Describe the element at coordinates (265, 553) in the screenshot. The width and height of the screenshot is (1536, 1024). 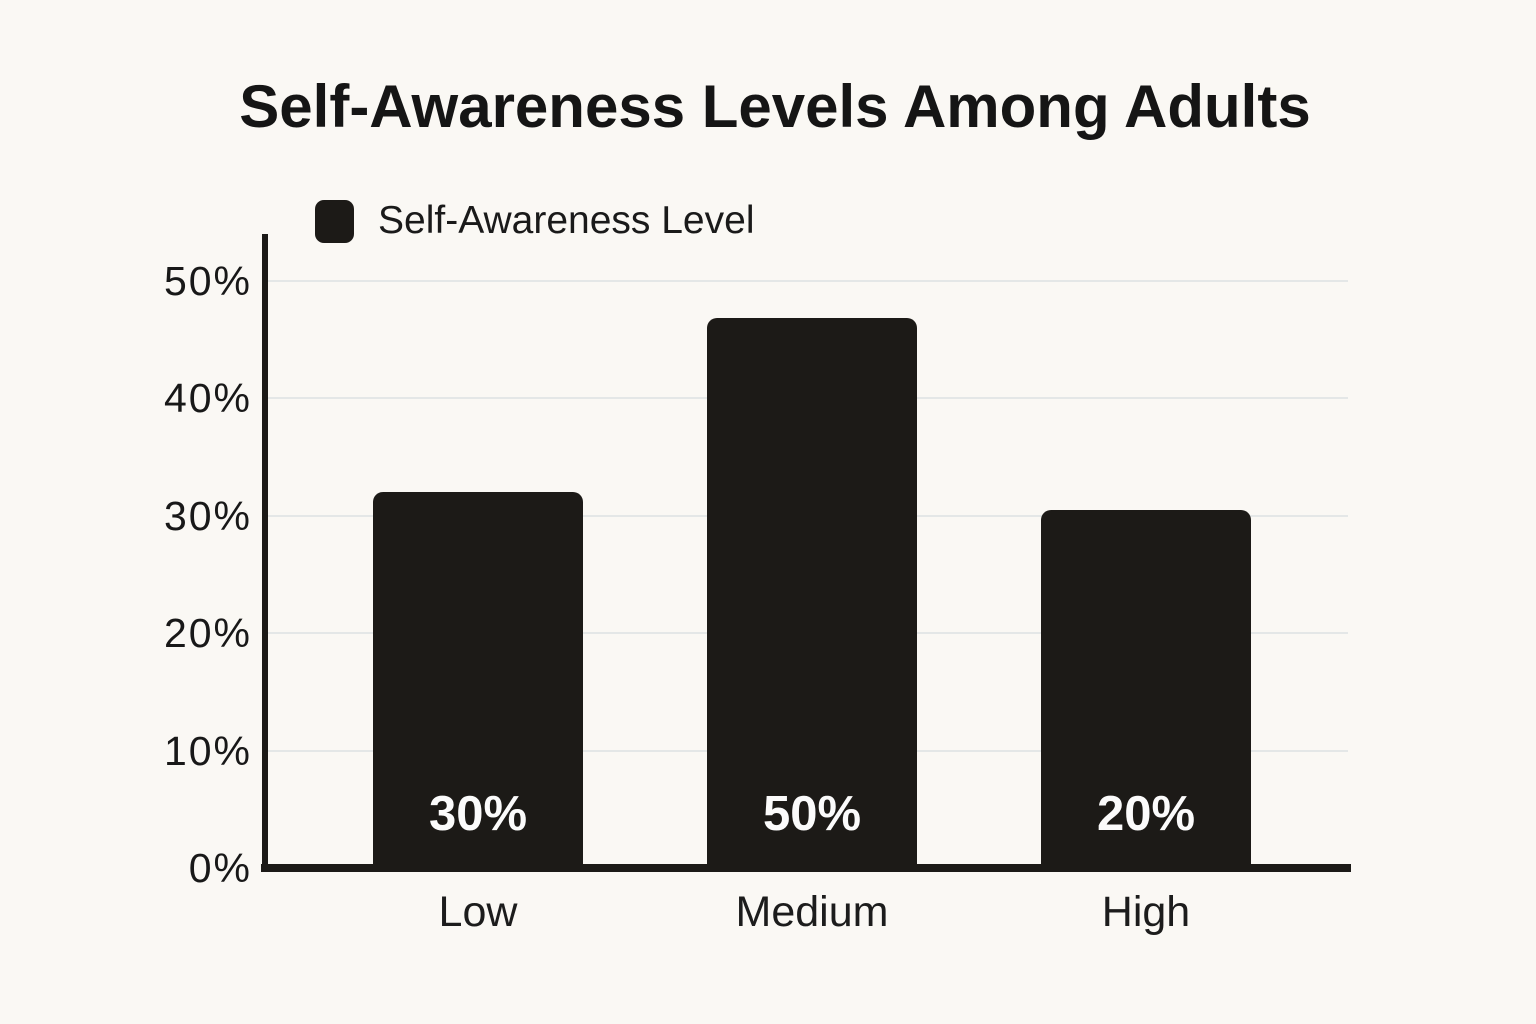
I see `y-axis-line` at that location.